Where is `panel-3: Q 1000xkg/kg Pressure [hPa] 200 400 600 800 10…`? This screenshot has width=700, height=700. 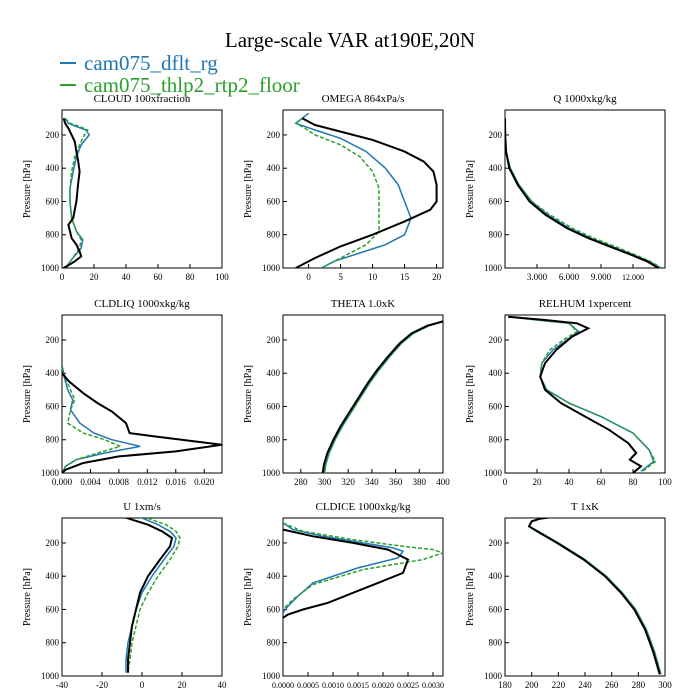
panel-3: Q 1000xkg/kg Pressure [hPa] 200 400 600 800 10… is located at coordinates (565, 187).